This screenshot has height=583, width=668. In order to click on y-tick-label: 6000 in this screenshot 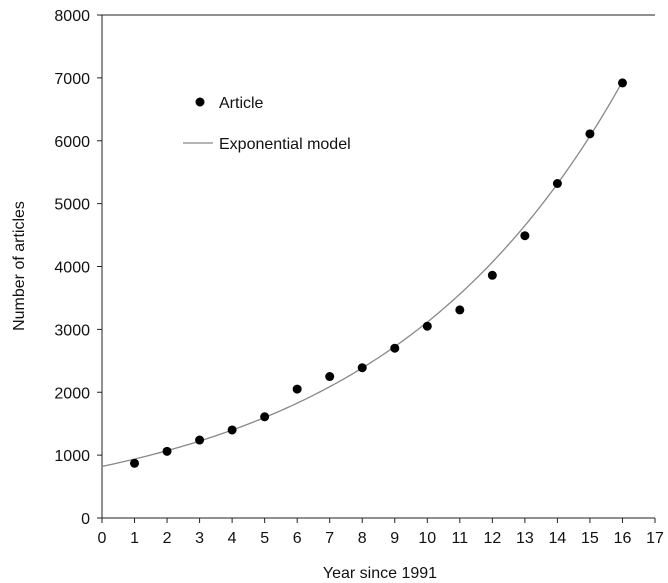, I will do `click(72, 142)`.